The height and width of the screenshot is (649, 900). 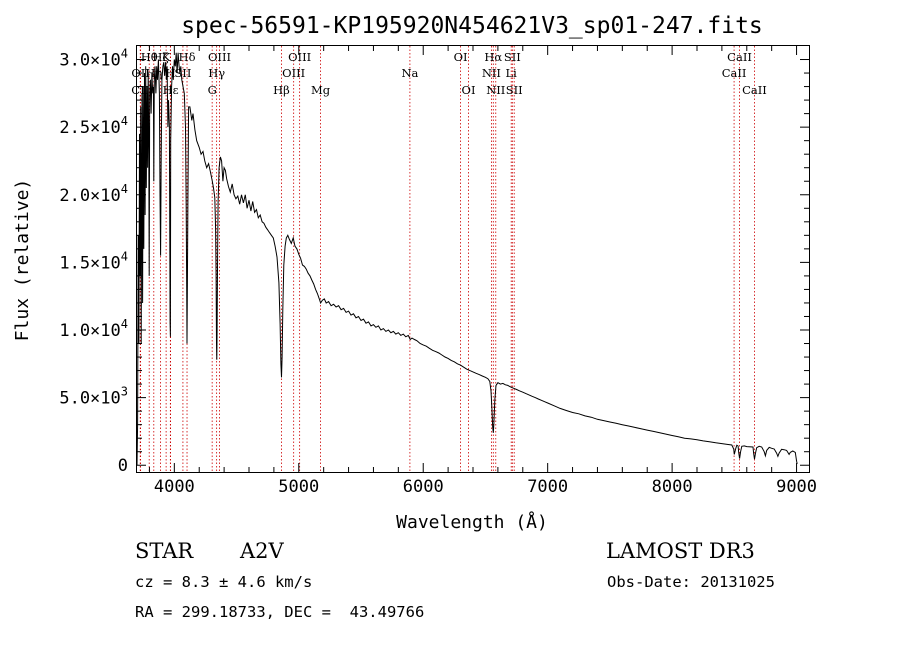 What do you see at coordinates (93, 126) in the screenshot?
I see `y-tick-label-5: 2.5×10⁴` at bounding box center [93, 126].